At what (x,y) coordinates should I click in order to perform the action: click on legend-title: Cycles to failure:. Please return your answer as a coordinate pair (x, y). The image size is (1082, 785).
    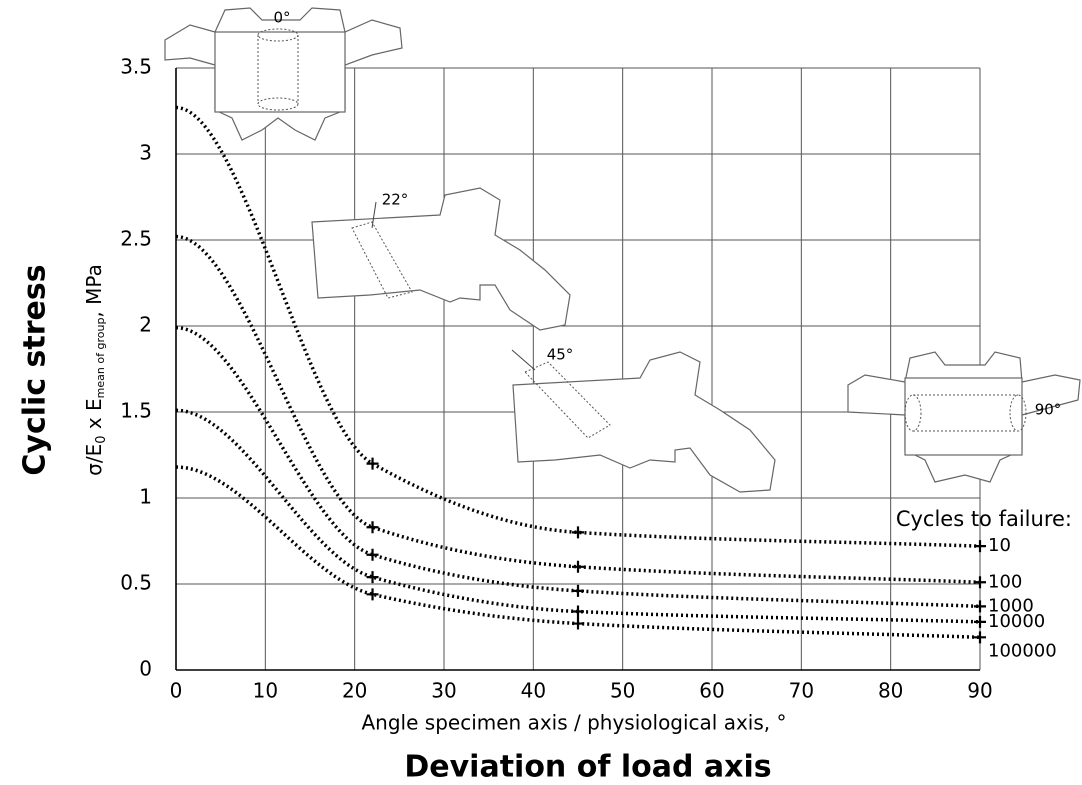
    Looking at the image, I should click on (984, 519).